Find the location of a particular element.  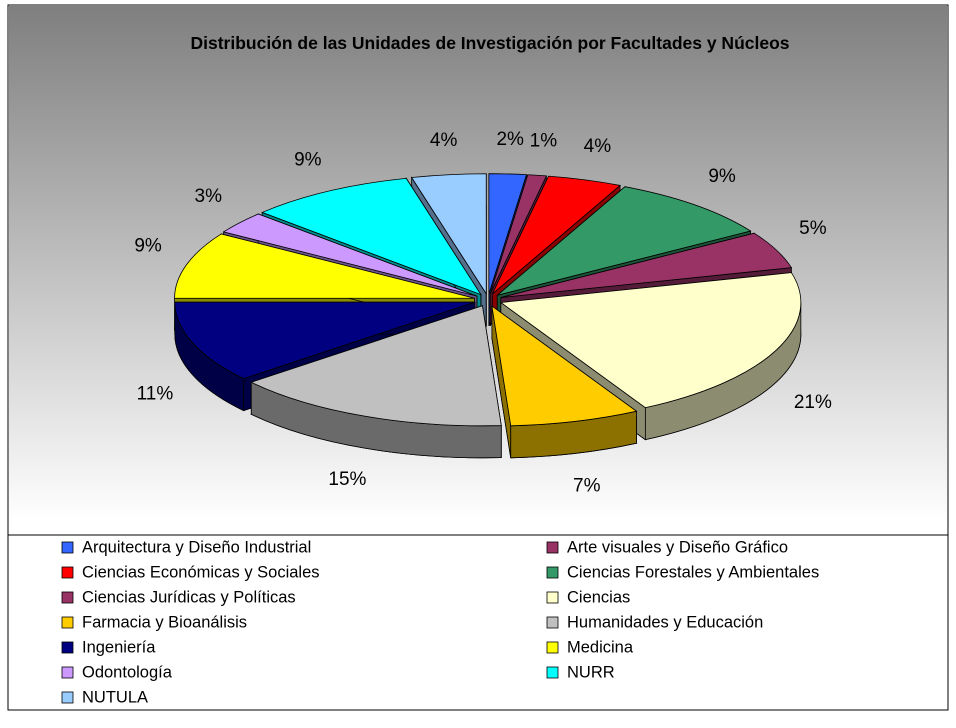

data-label: 15% is located at coordinates (347, 479).